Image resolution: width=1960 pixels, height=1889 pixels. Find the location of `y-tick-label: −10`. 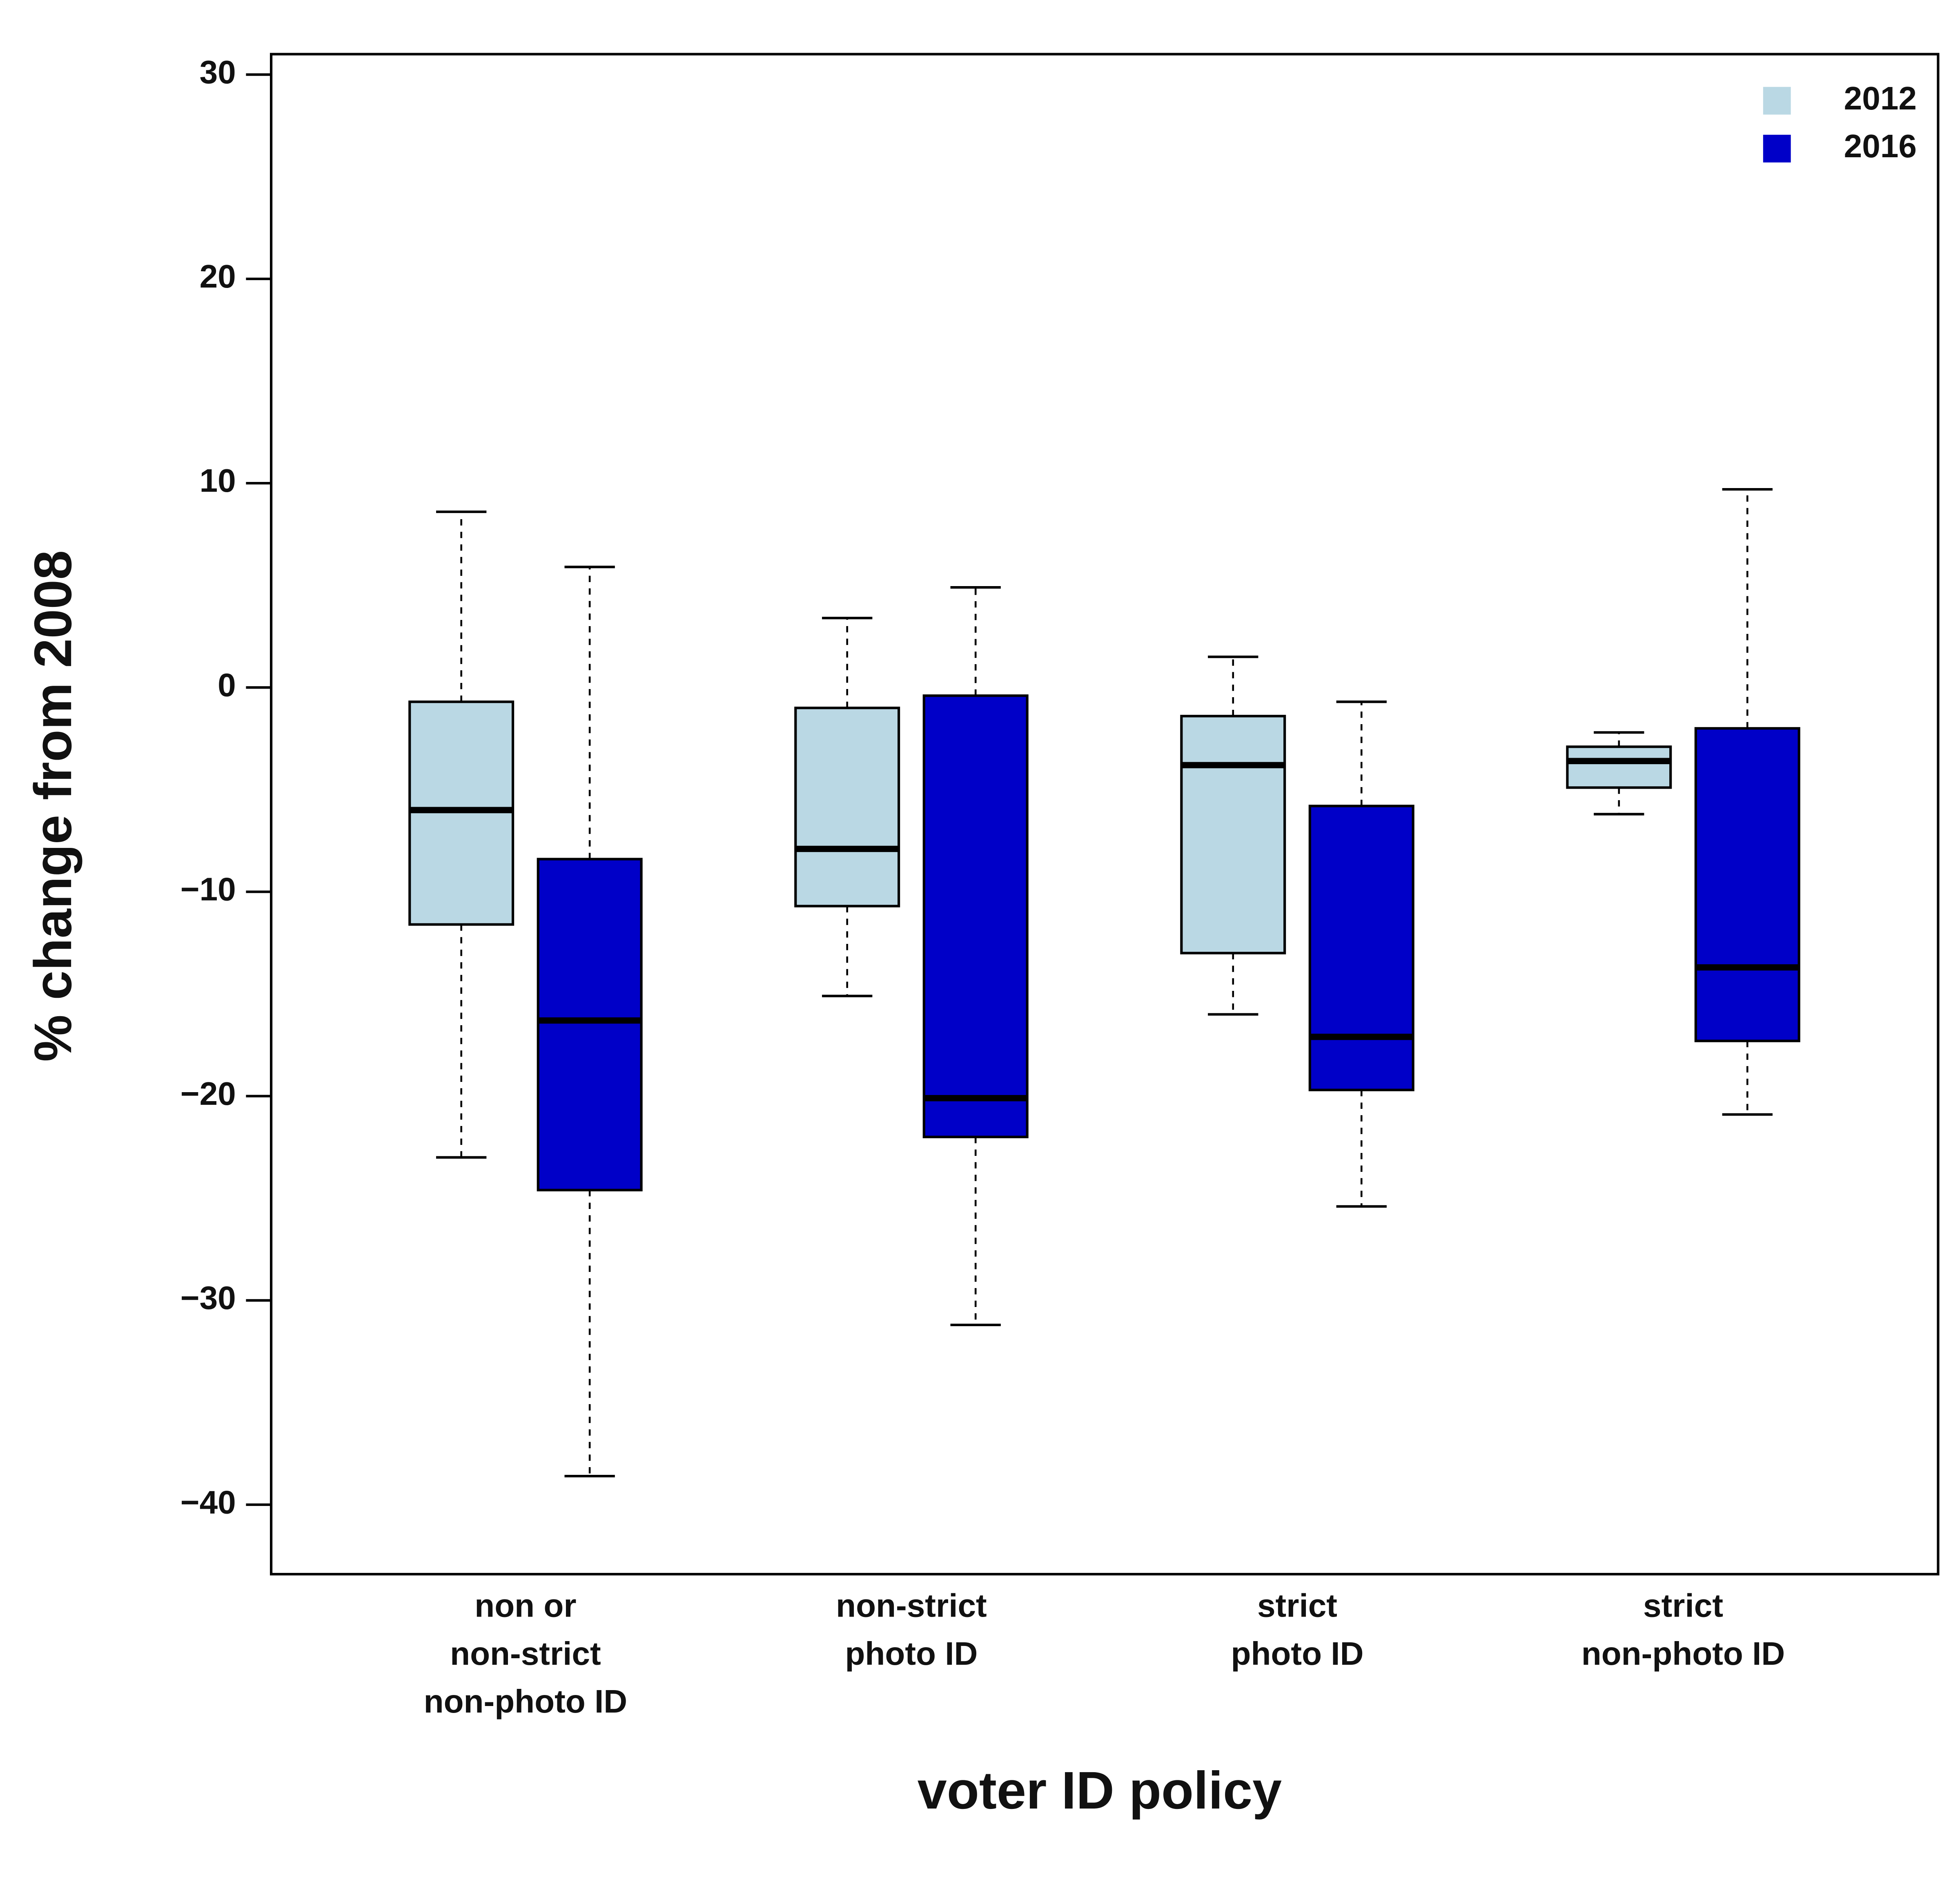

y-tick-label: −10 is located at coordinates (208, 889).